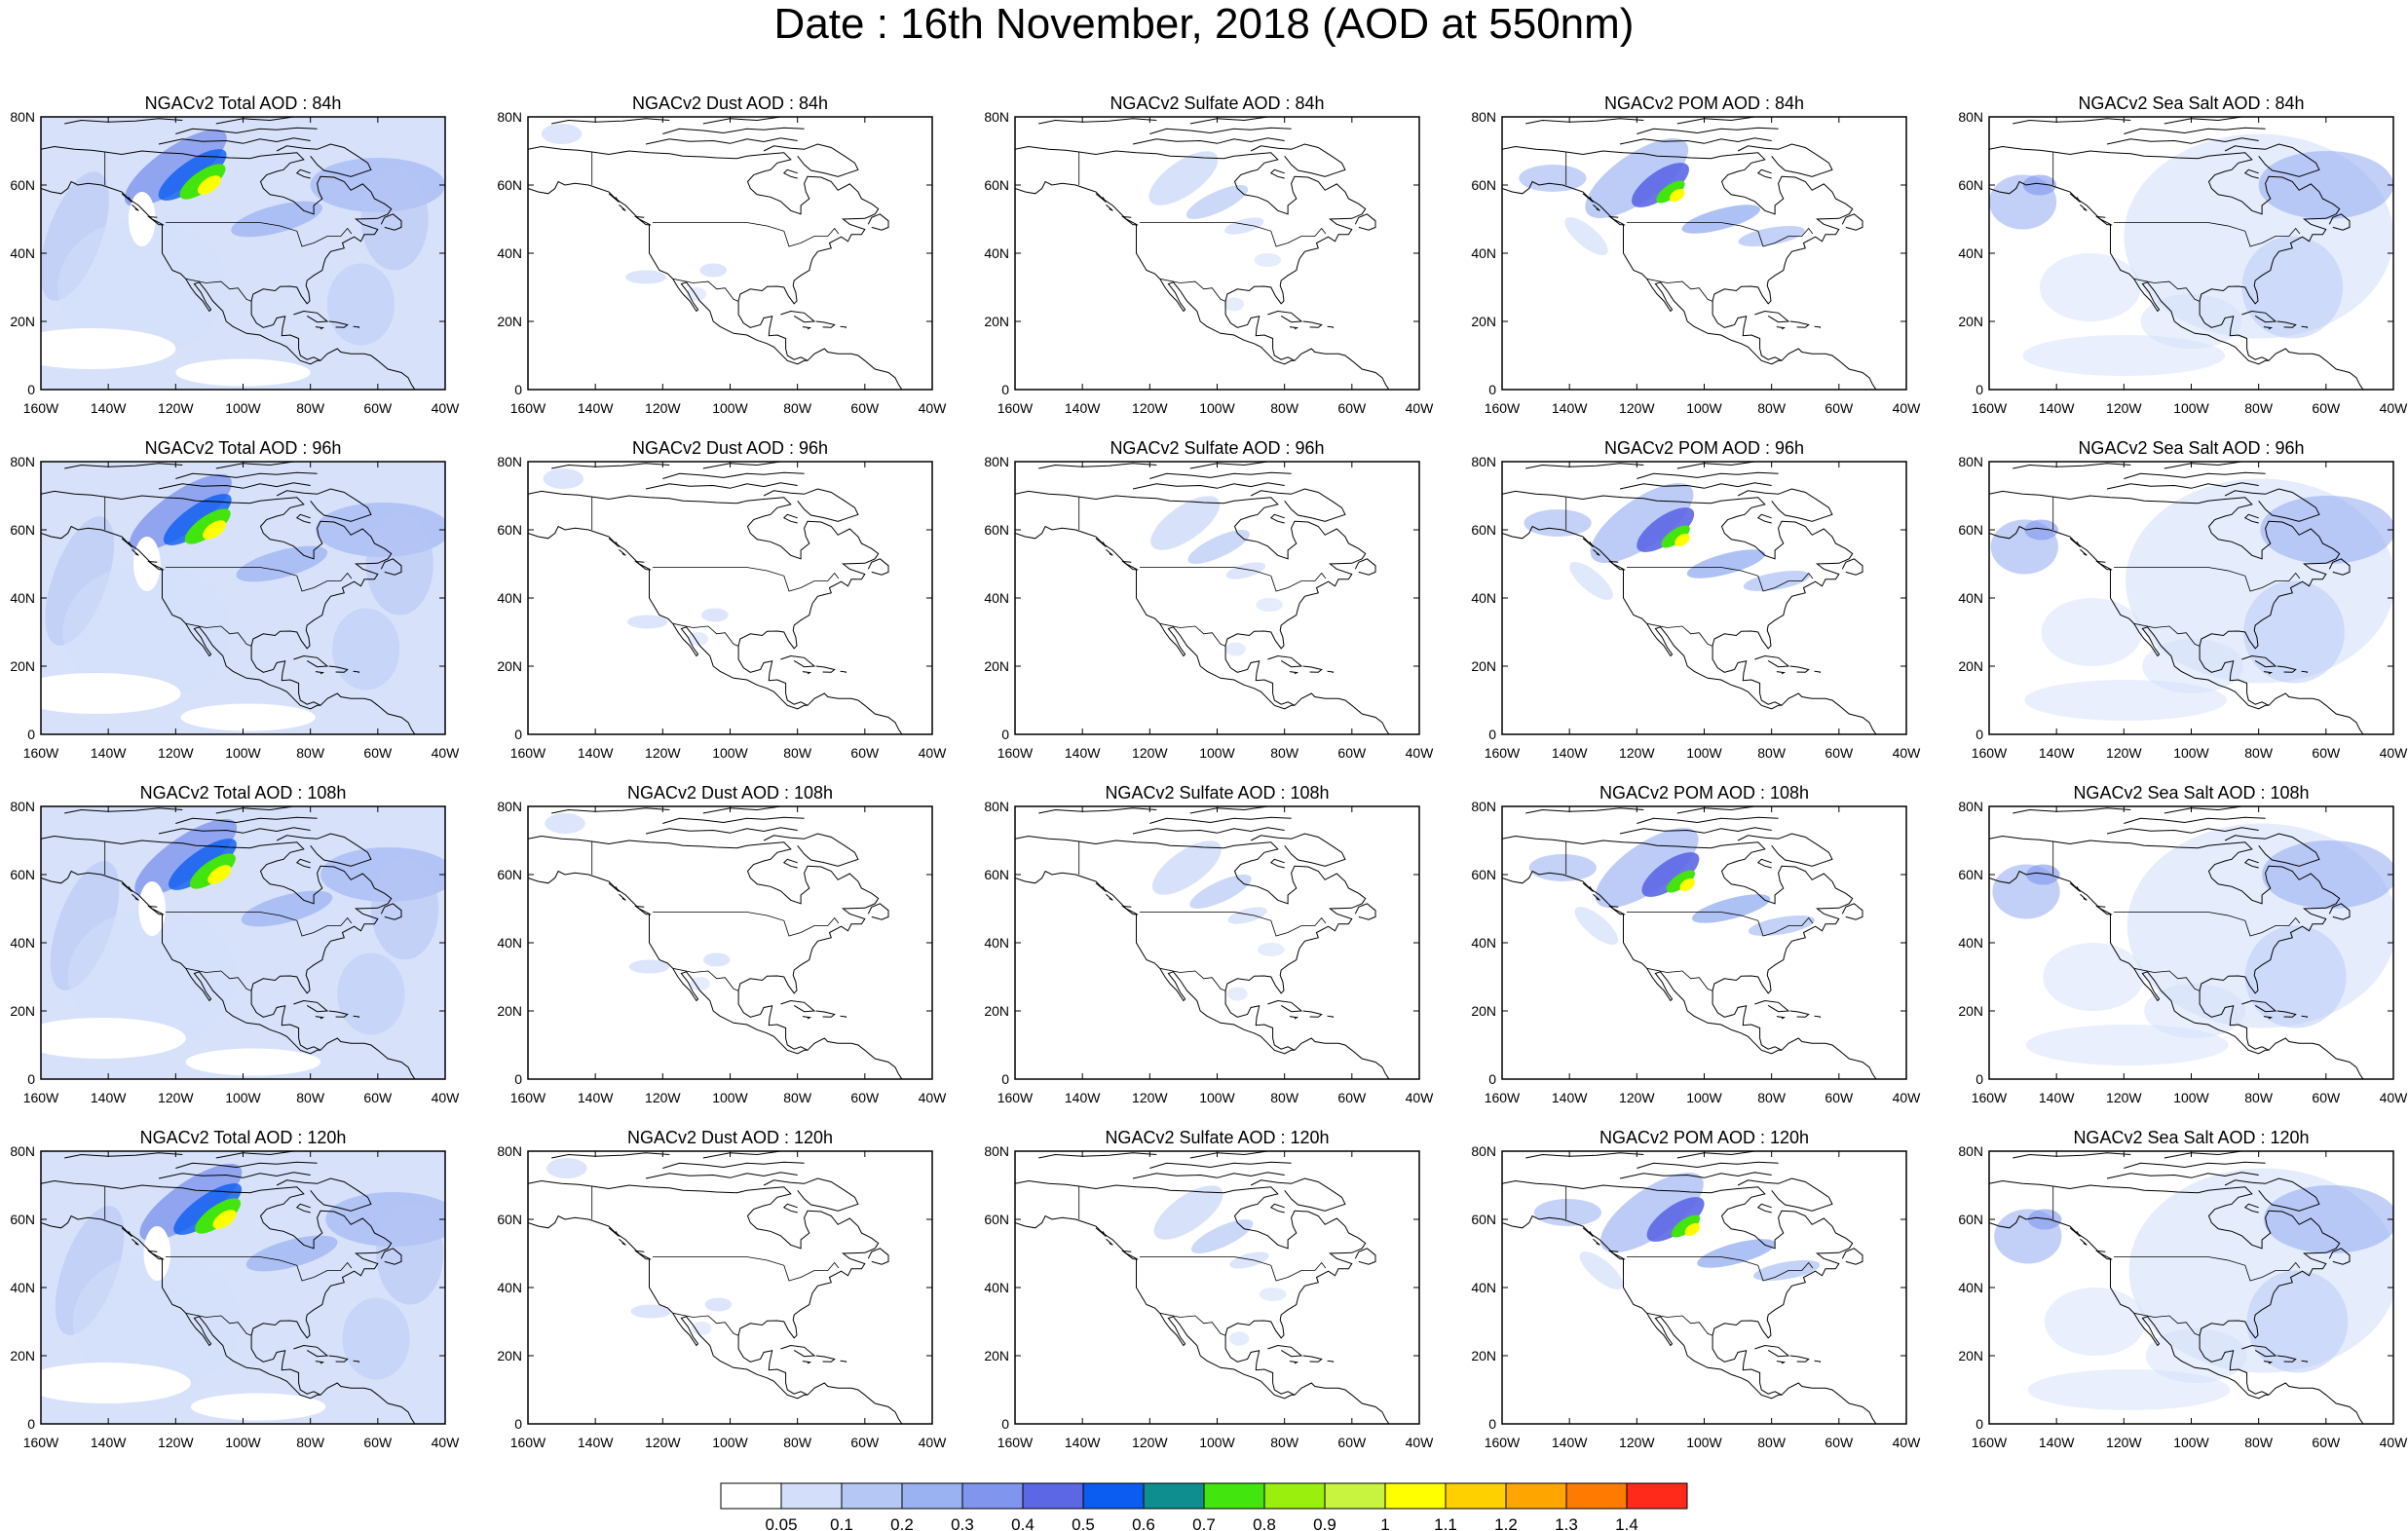  Describe the element at coordinates (730, 103) in the screenshot. I see `panel-title: NGACv2 Dust AOD : 84h` at that location.